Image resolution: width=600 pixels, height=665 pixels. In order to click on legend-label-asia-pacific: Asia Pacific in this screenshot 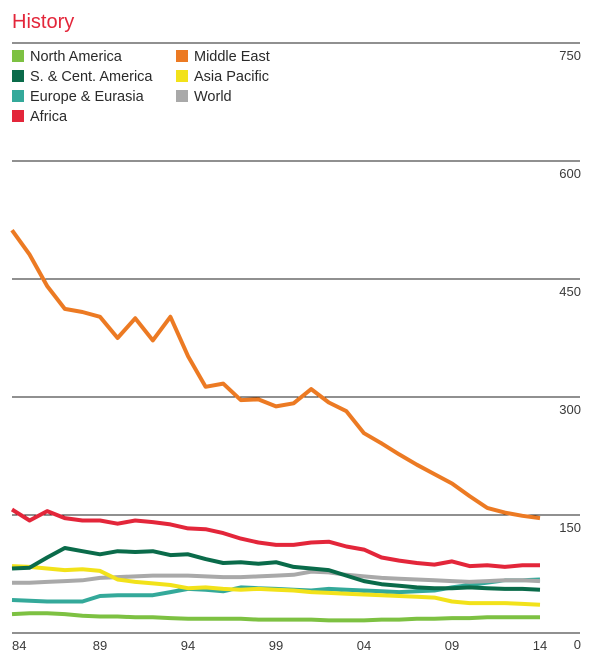, I will do `click(231, 77)`.